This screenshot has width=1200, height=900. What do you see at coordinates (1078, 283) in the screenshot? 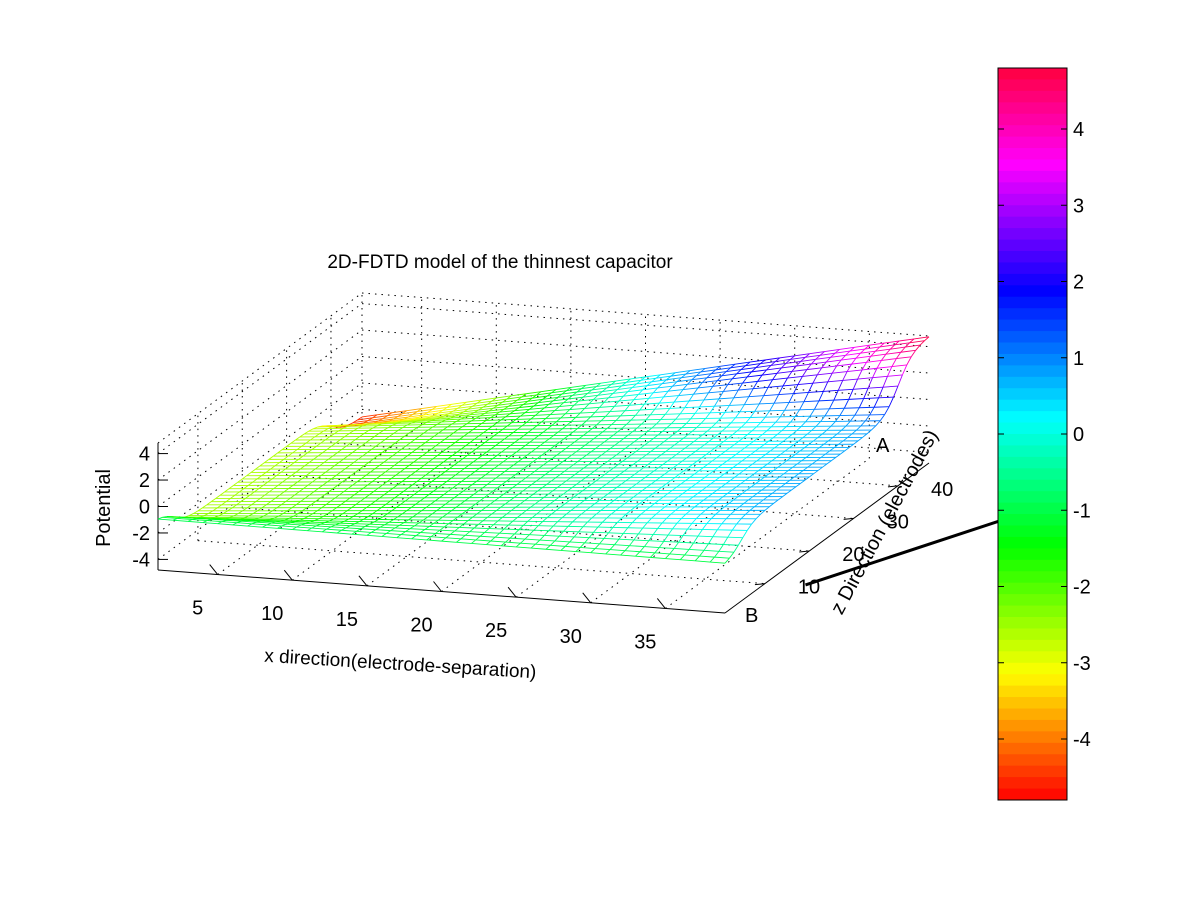
I see `colorbar-tick-label: 2` at bounding box center [1078, 283].